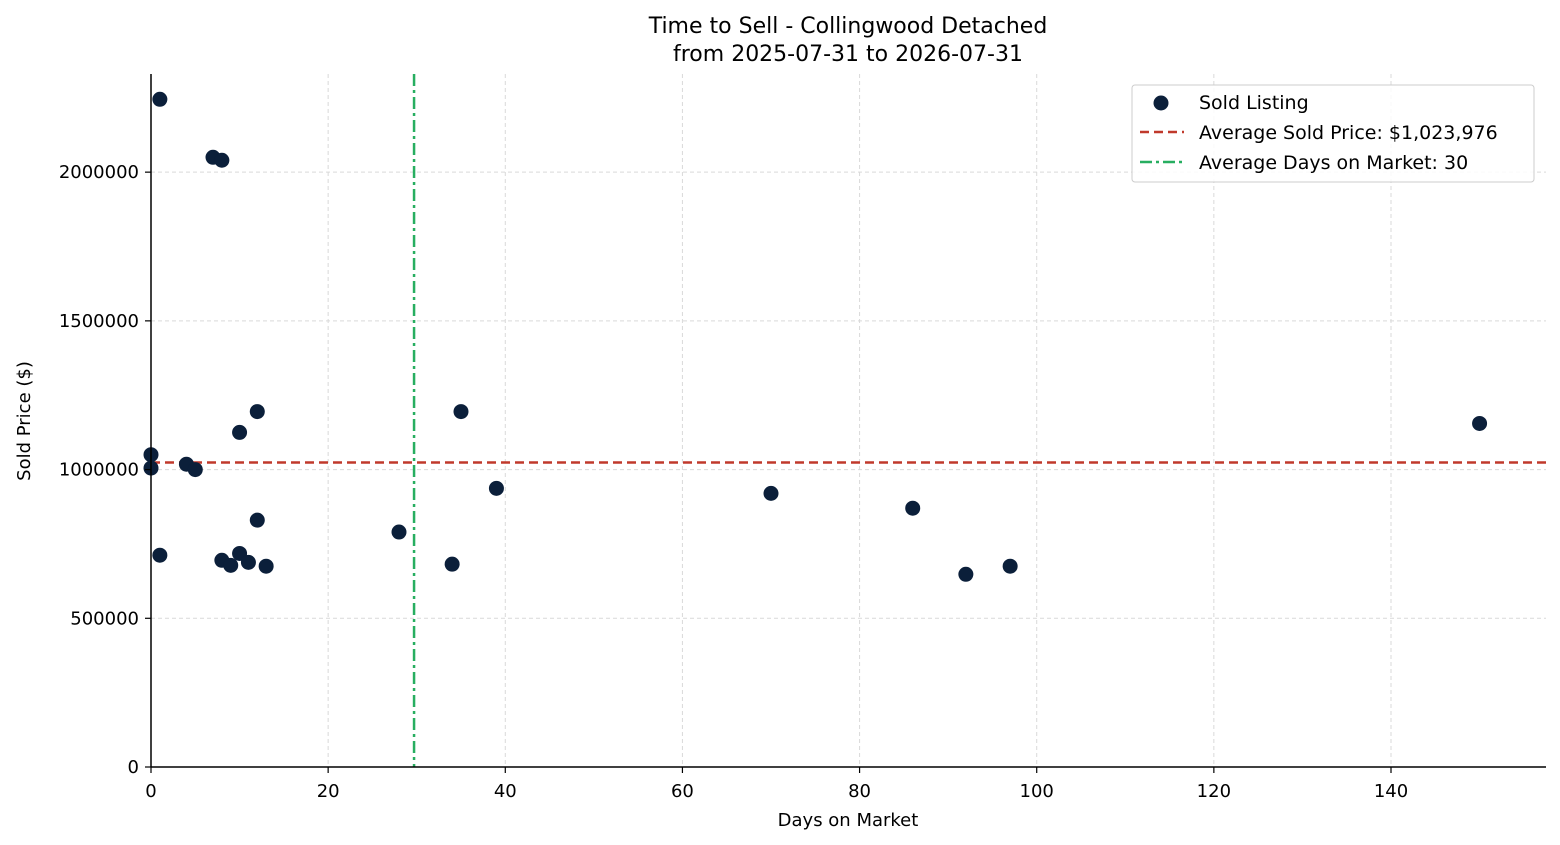 The image size is (1560, 845). Describe the element at coordinates (848, 26) in the screenshot. I see `chart-title: Time to Sell - Collingwood Detached` at that location.